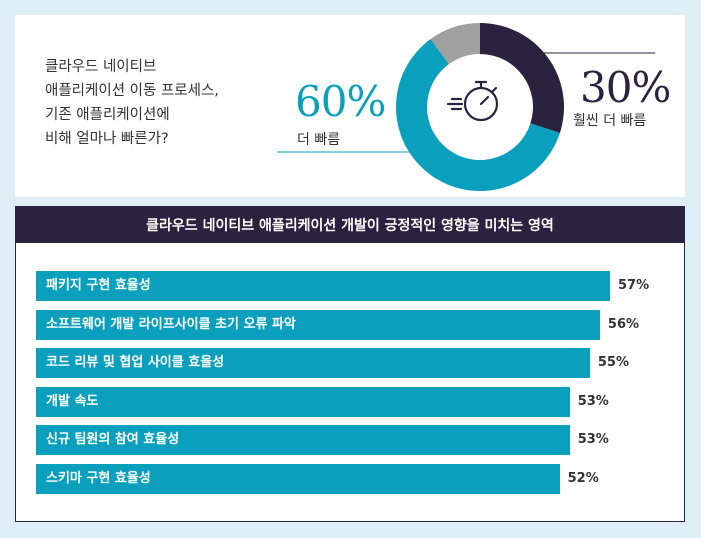 This screenshot has height=538, width=701. I want to click on donut-left-label: 더 빠름, so click(319, 140).